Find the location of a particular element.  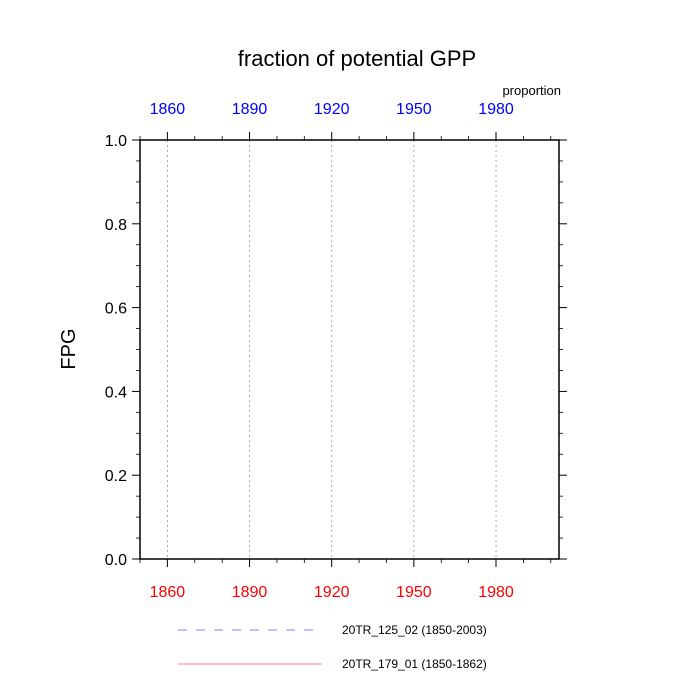

x-tick-label-top: 1980 is located at coordinates (496, 109).